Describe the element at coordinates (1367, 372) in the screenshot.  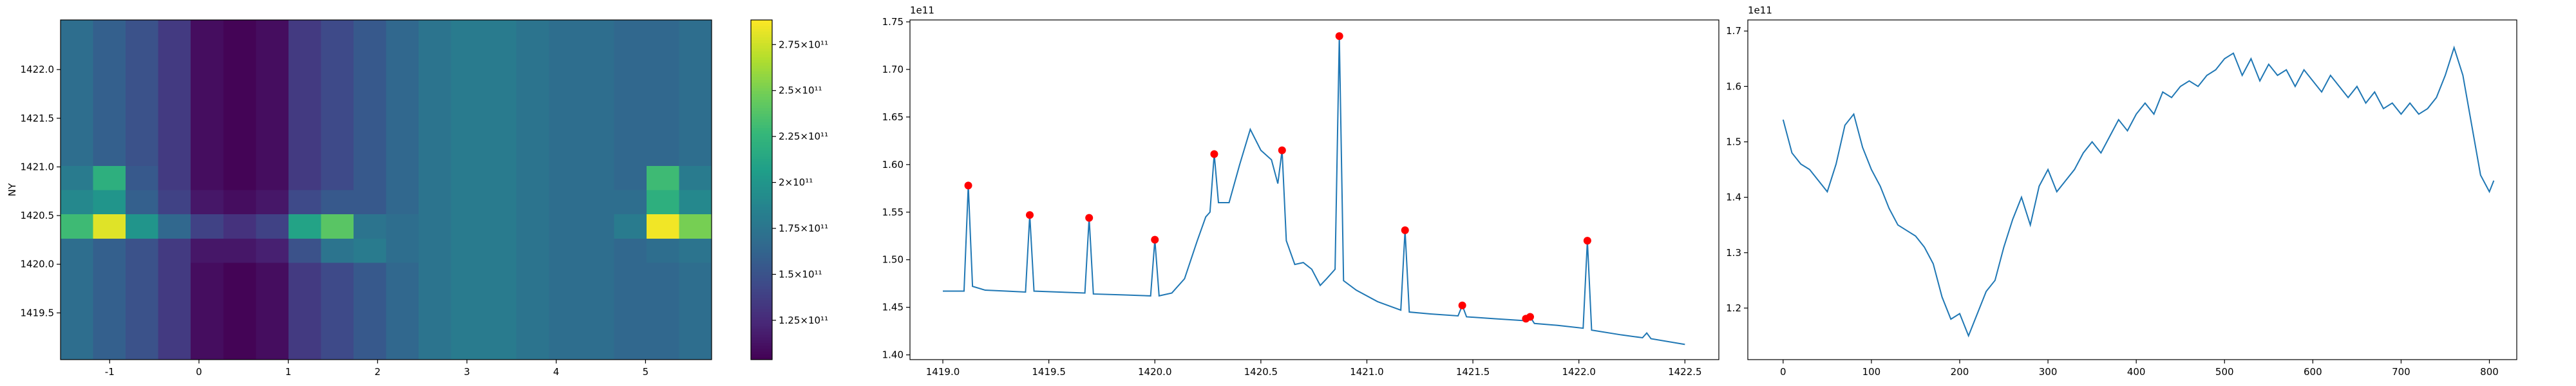
I see `x-tick-label: 1421.0` at that location.